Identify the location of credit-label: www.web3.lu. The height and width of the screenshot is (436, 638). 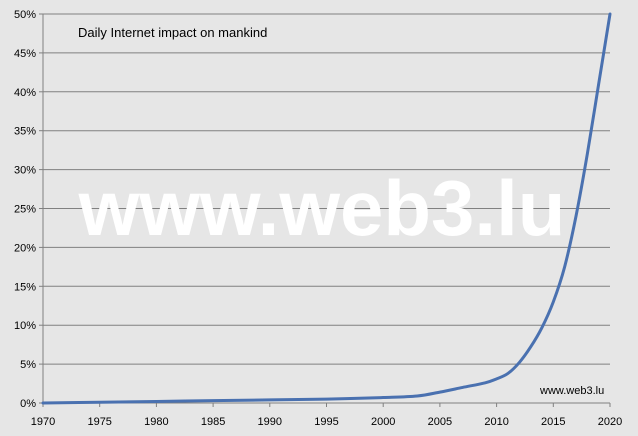
(571, 391).